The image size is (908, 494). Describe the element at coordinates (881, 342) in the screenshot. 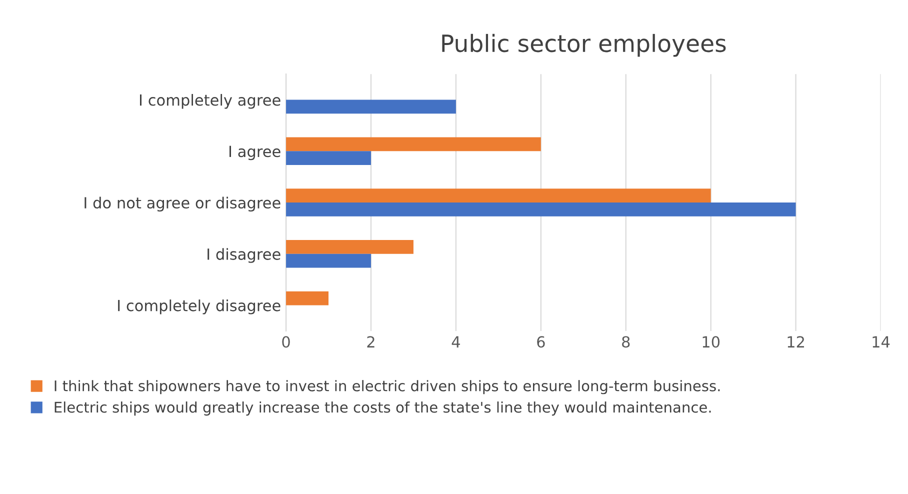

I see `x-tick-label: 14` at that location.